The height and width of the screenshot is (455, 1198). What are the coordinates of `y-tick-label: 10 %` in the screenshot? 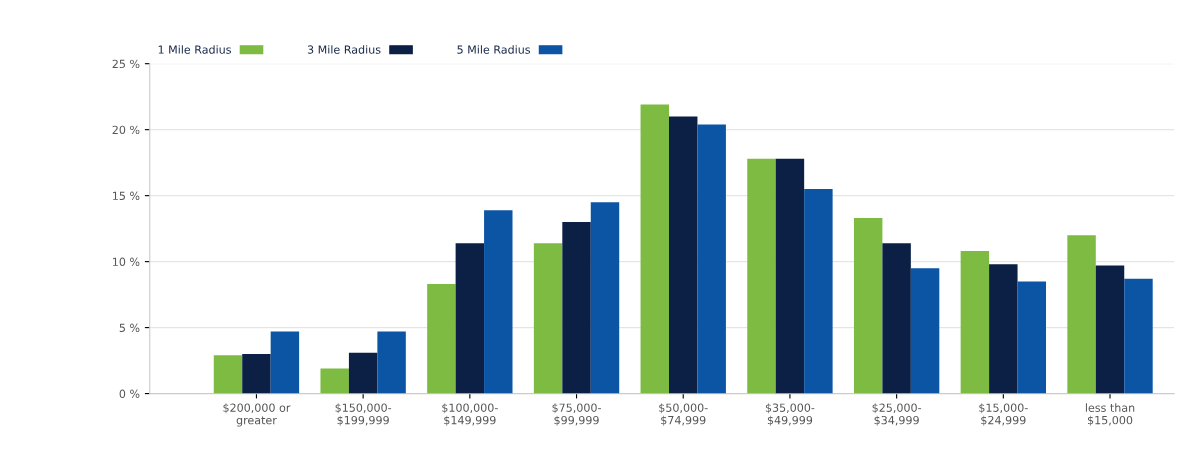 It's located at (126, 261).